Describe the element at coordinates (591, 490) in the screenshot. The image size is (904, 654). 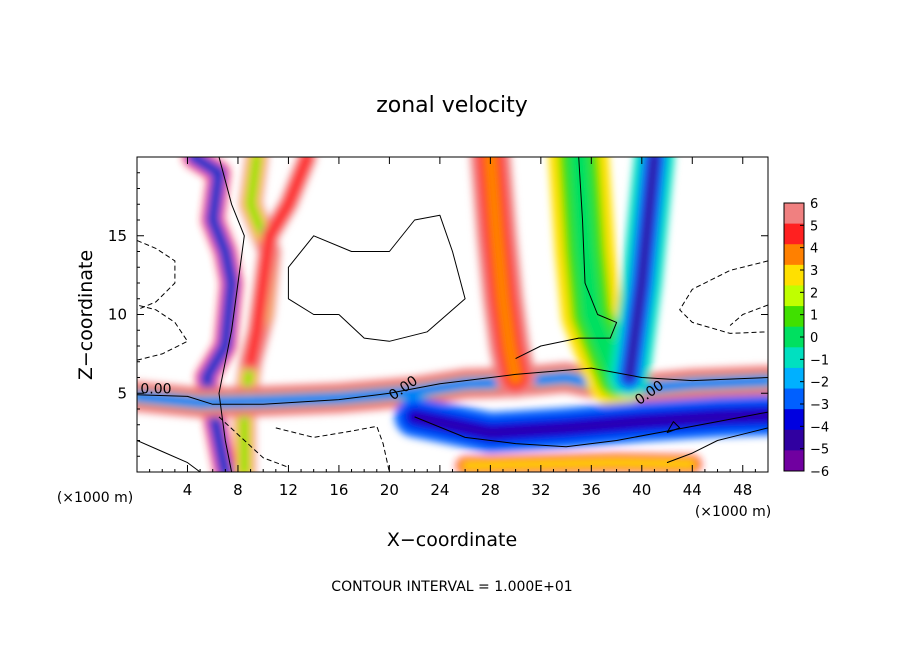
I see `x-tick-label: 36` at that location.